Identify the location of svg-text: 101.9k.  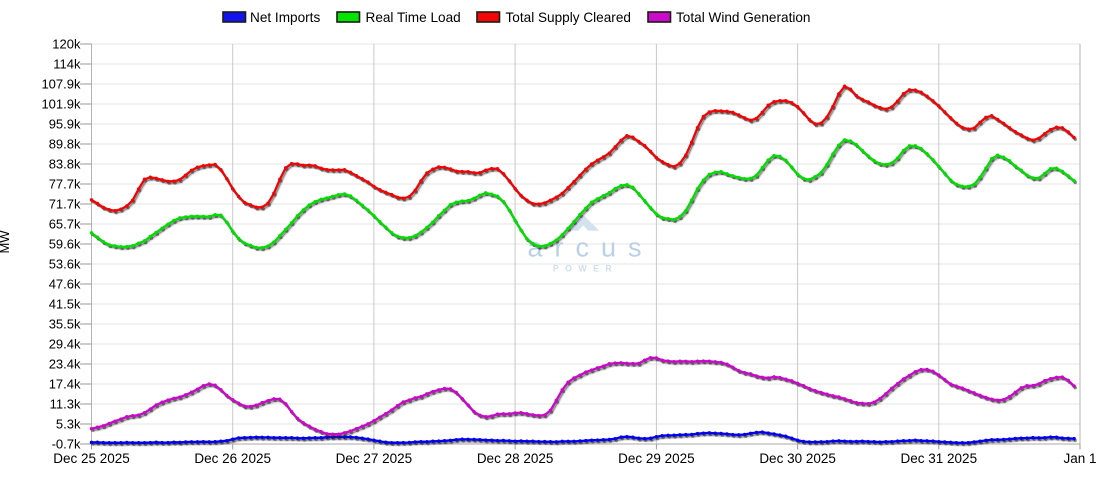
(61, 104).